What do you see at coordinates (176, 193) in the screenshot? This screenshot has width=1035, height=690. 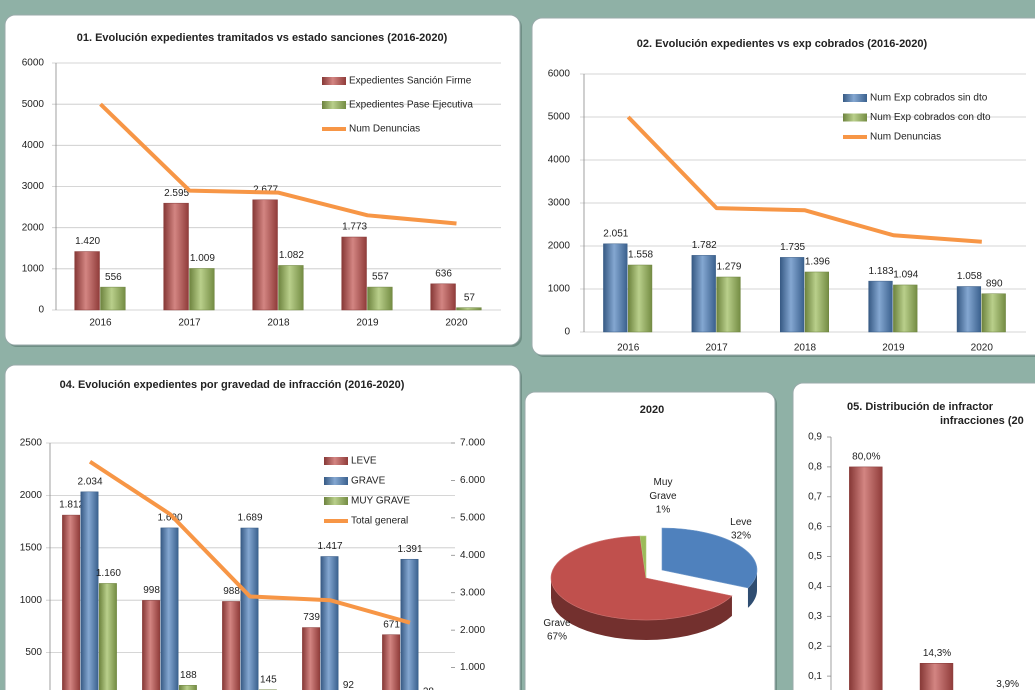 I see `data-label: 2.595` at bounding box center [176, 193].